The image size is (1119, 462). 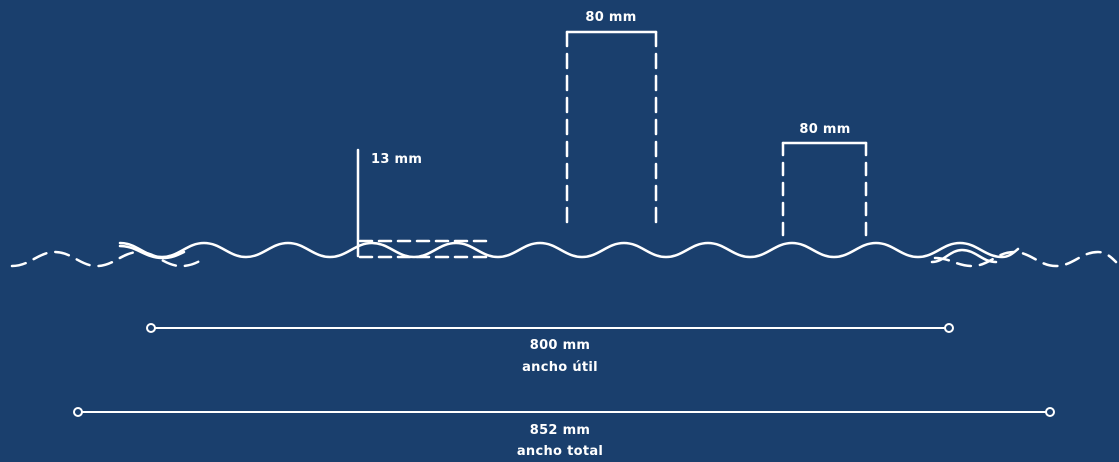 I want to click on useful-width-value: 800 mm, so click(x=560, y=345).